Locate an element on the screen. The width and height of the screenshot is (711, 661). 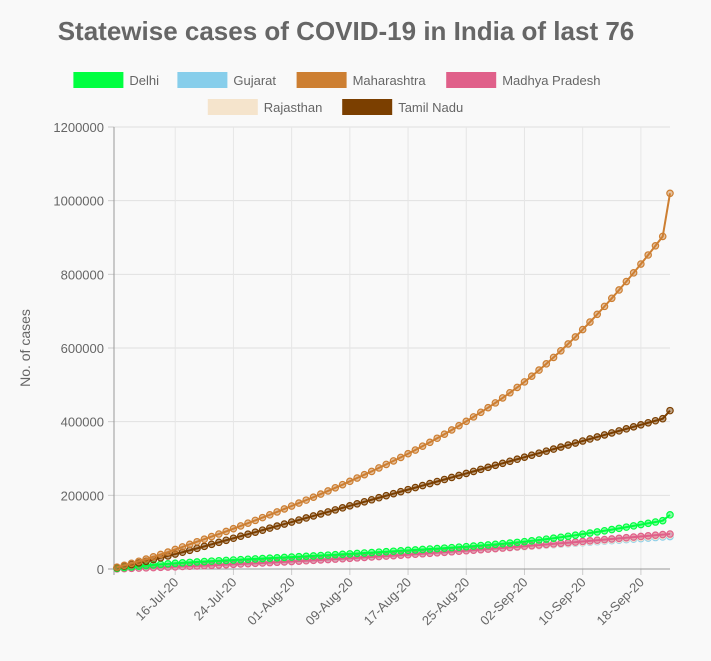
legend-item: Delhi is located at coordinates (116, 80).